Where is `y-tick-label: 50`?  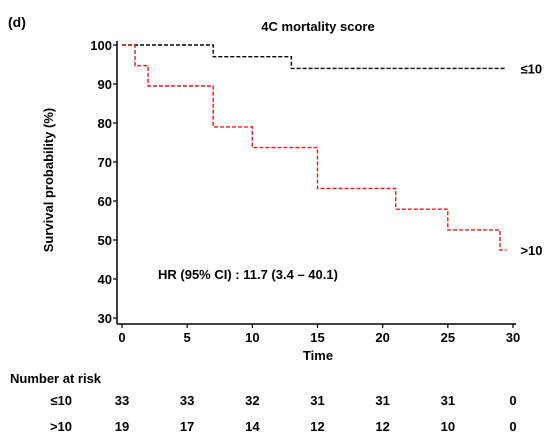 y-tick-label: 50 is located at coordinates (105, 240).